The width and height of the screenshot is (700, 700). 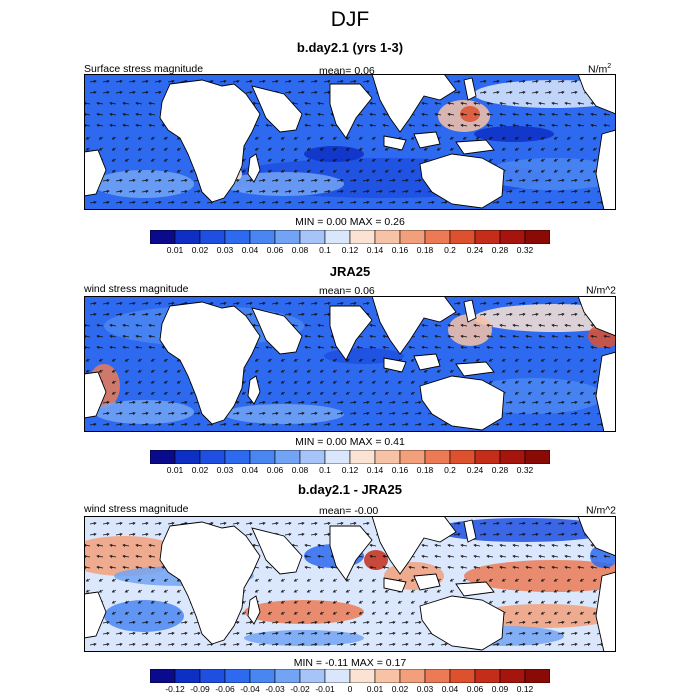 I want to click on map-contour-region, so click(x=470, y=330).